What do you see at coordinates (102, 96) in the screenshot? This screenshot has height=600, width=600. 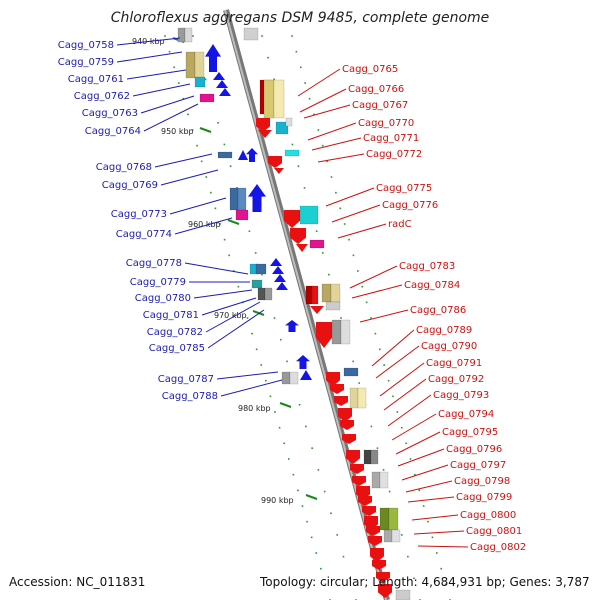 I see `gene-label-cagg_0762: Cagg_0762` at bounding box center [102, 96].